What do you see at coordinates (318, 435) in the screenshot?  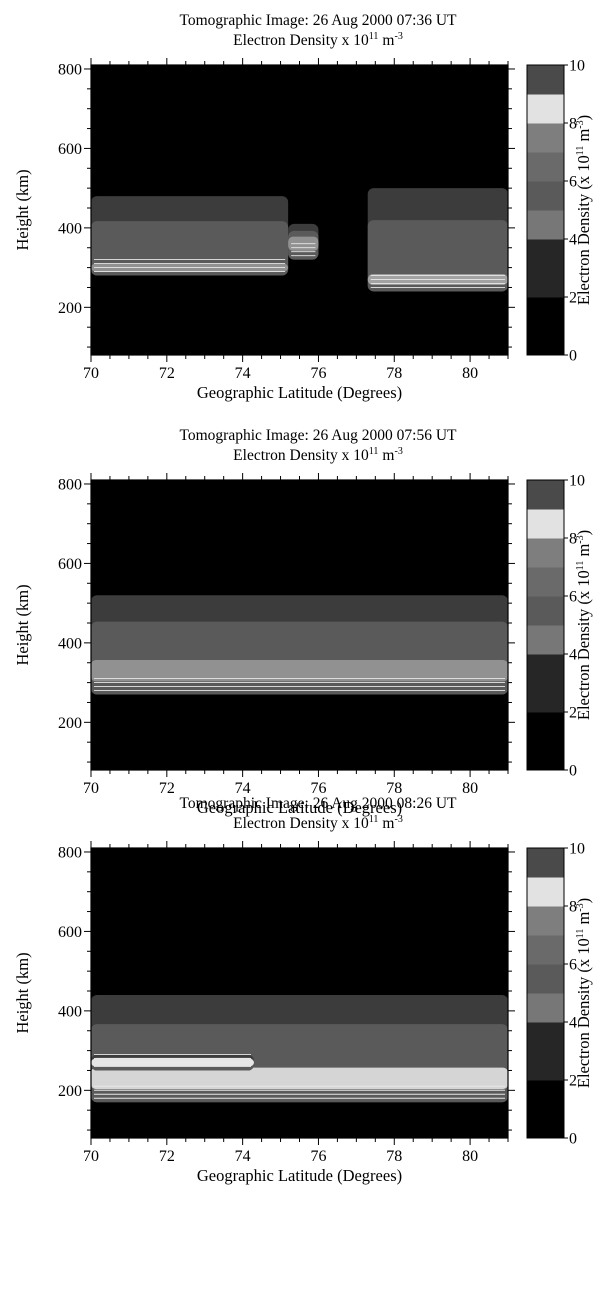 I see `chart-title: Tomographic Image: 26 Aug 2000 07:56 UT` at bounding box center [318, 435].